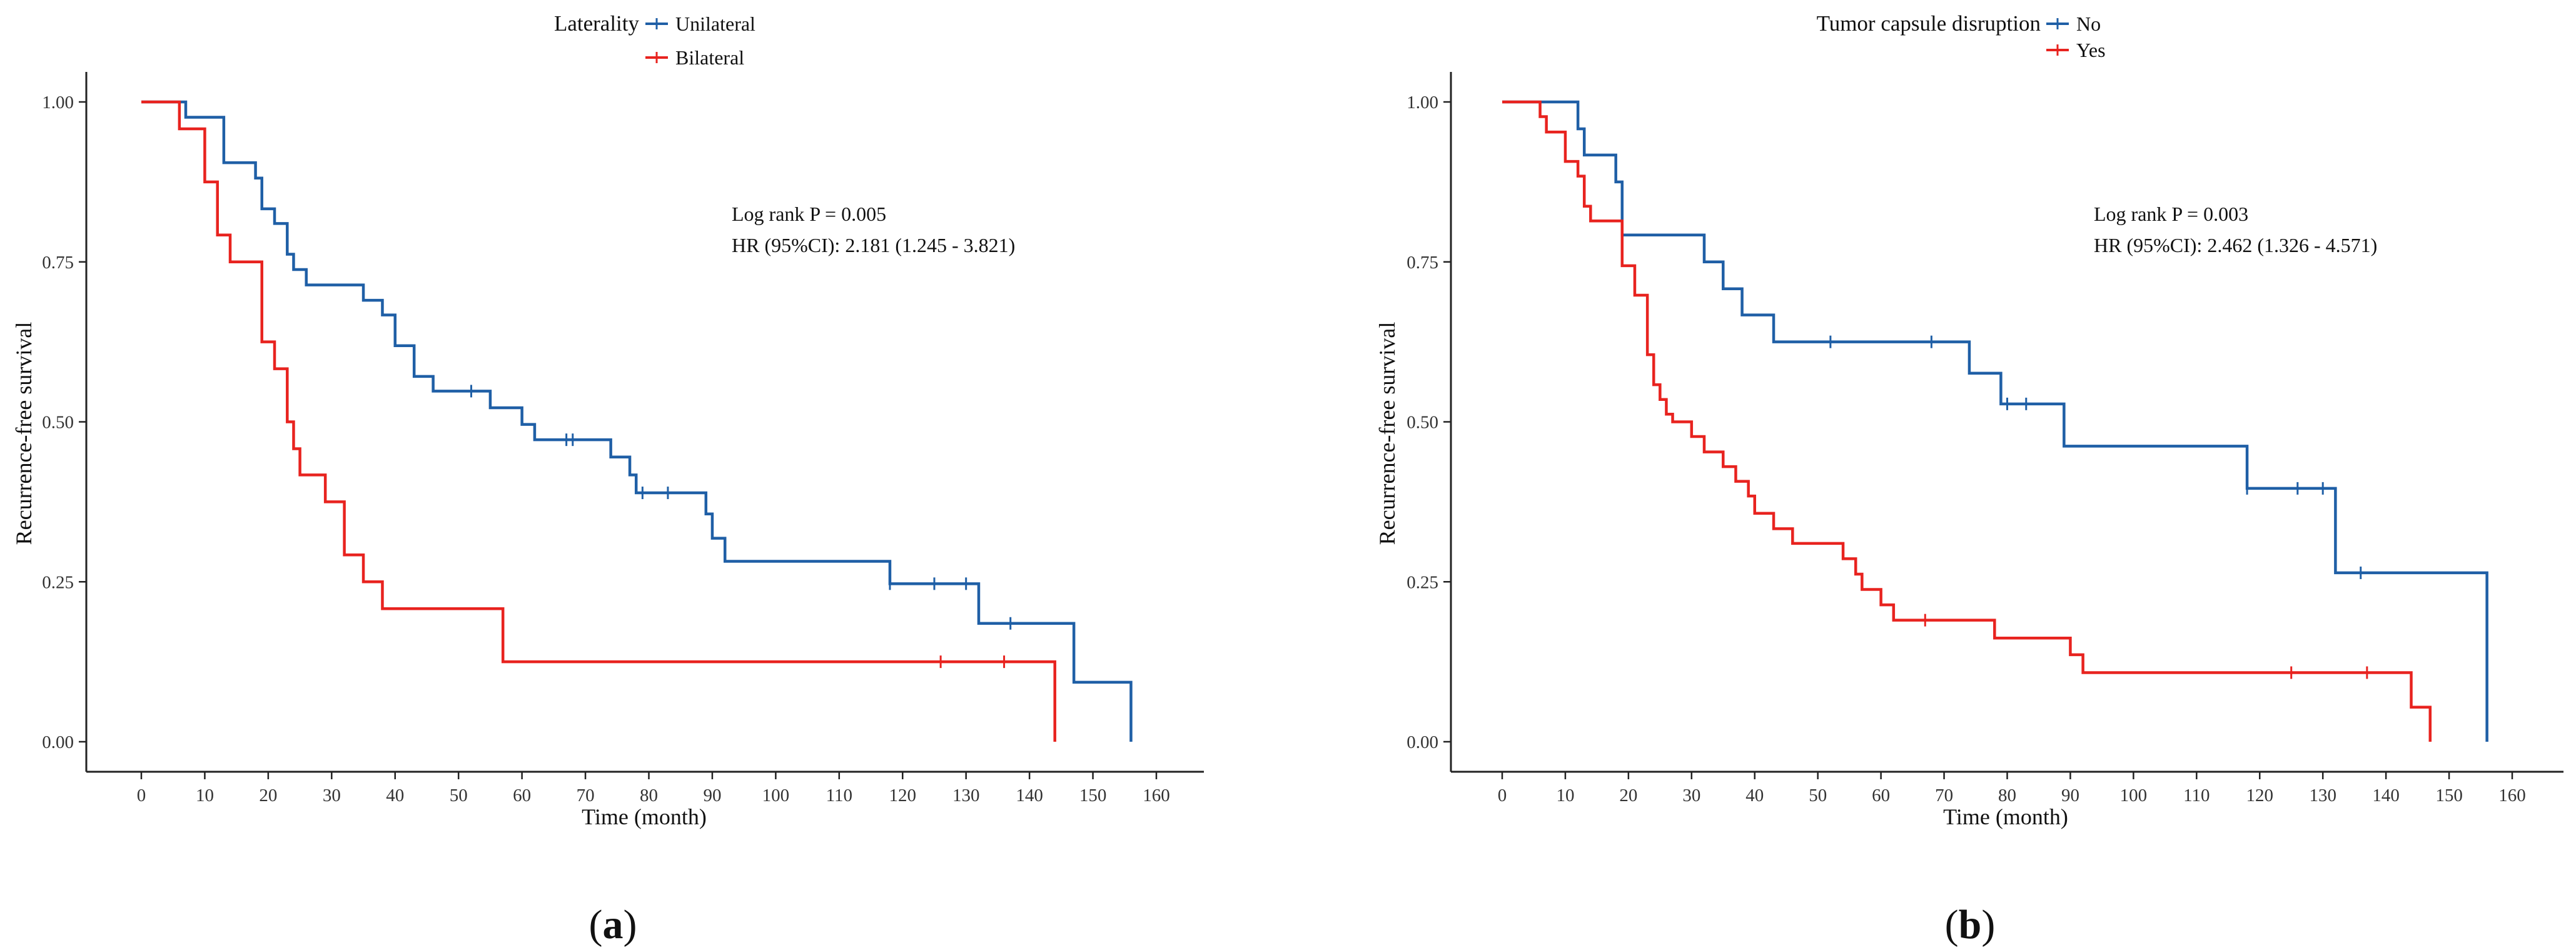 The image size is (2576, 950). What do you see at coordinates (2236, 245) in the screenshot?
I see `hr-annotation: HR (95%CI): 2.462 (1.326 - 4.571)` at bounding box center [2236, 245].